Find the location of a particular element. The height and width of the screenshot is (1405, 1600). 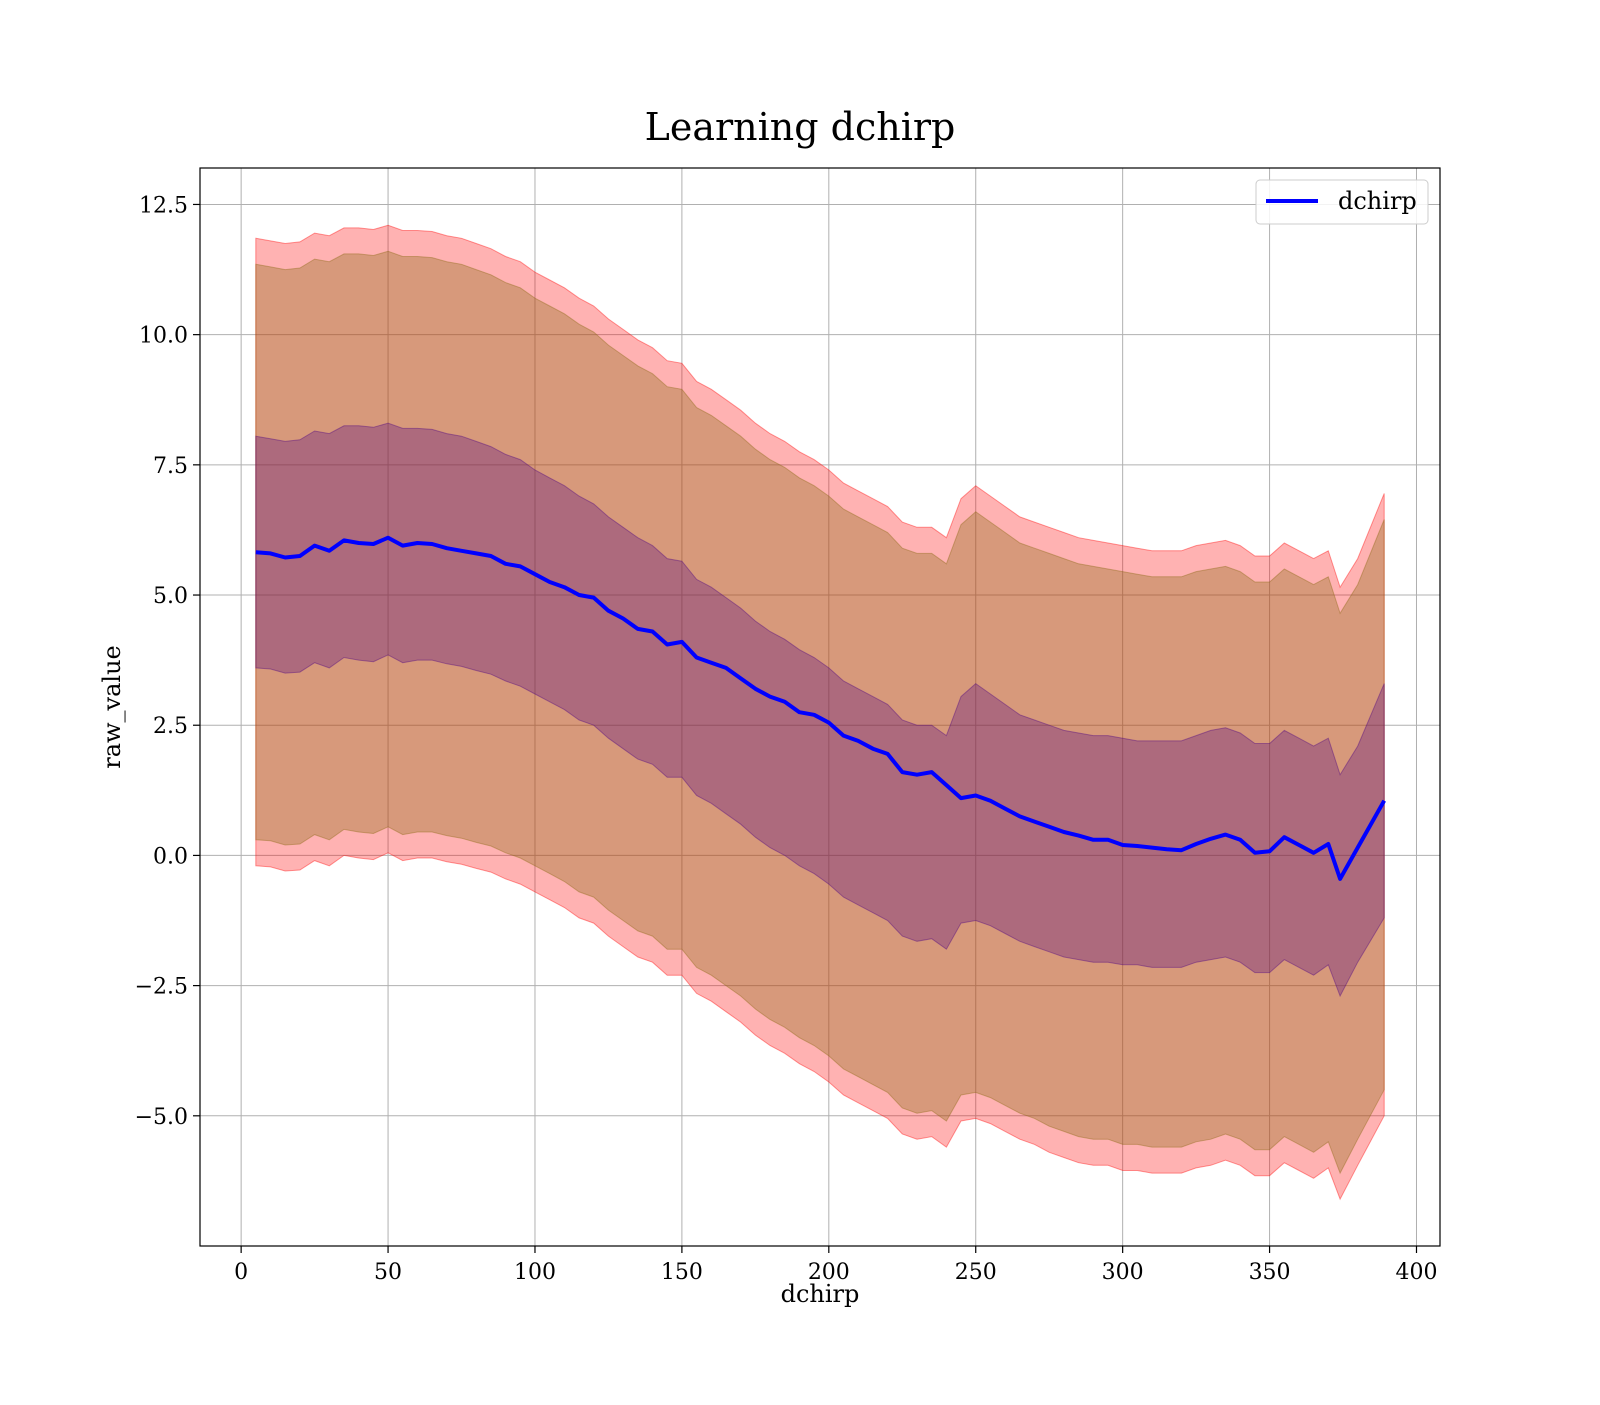

x-tick-label: 150 is located at coordinates (682, 1272).